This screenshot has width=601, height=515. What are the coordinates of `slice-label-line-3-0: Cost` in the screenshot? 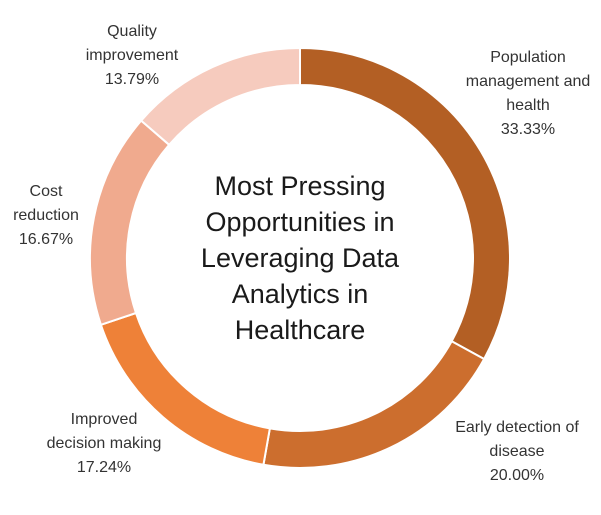 It's located at (46, 191).